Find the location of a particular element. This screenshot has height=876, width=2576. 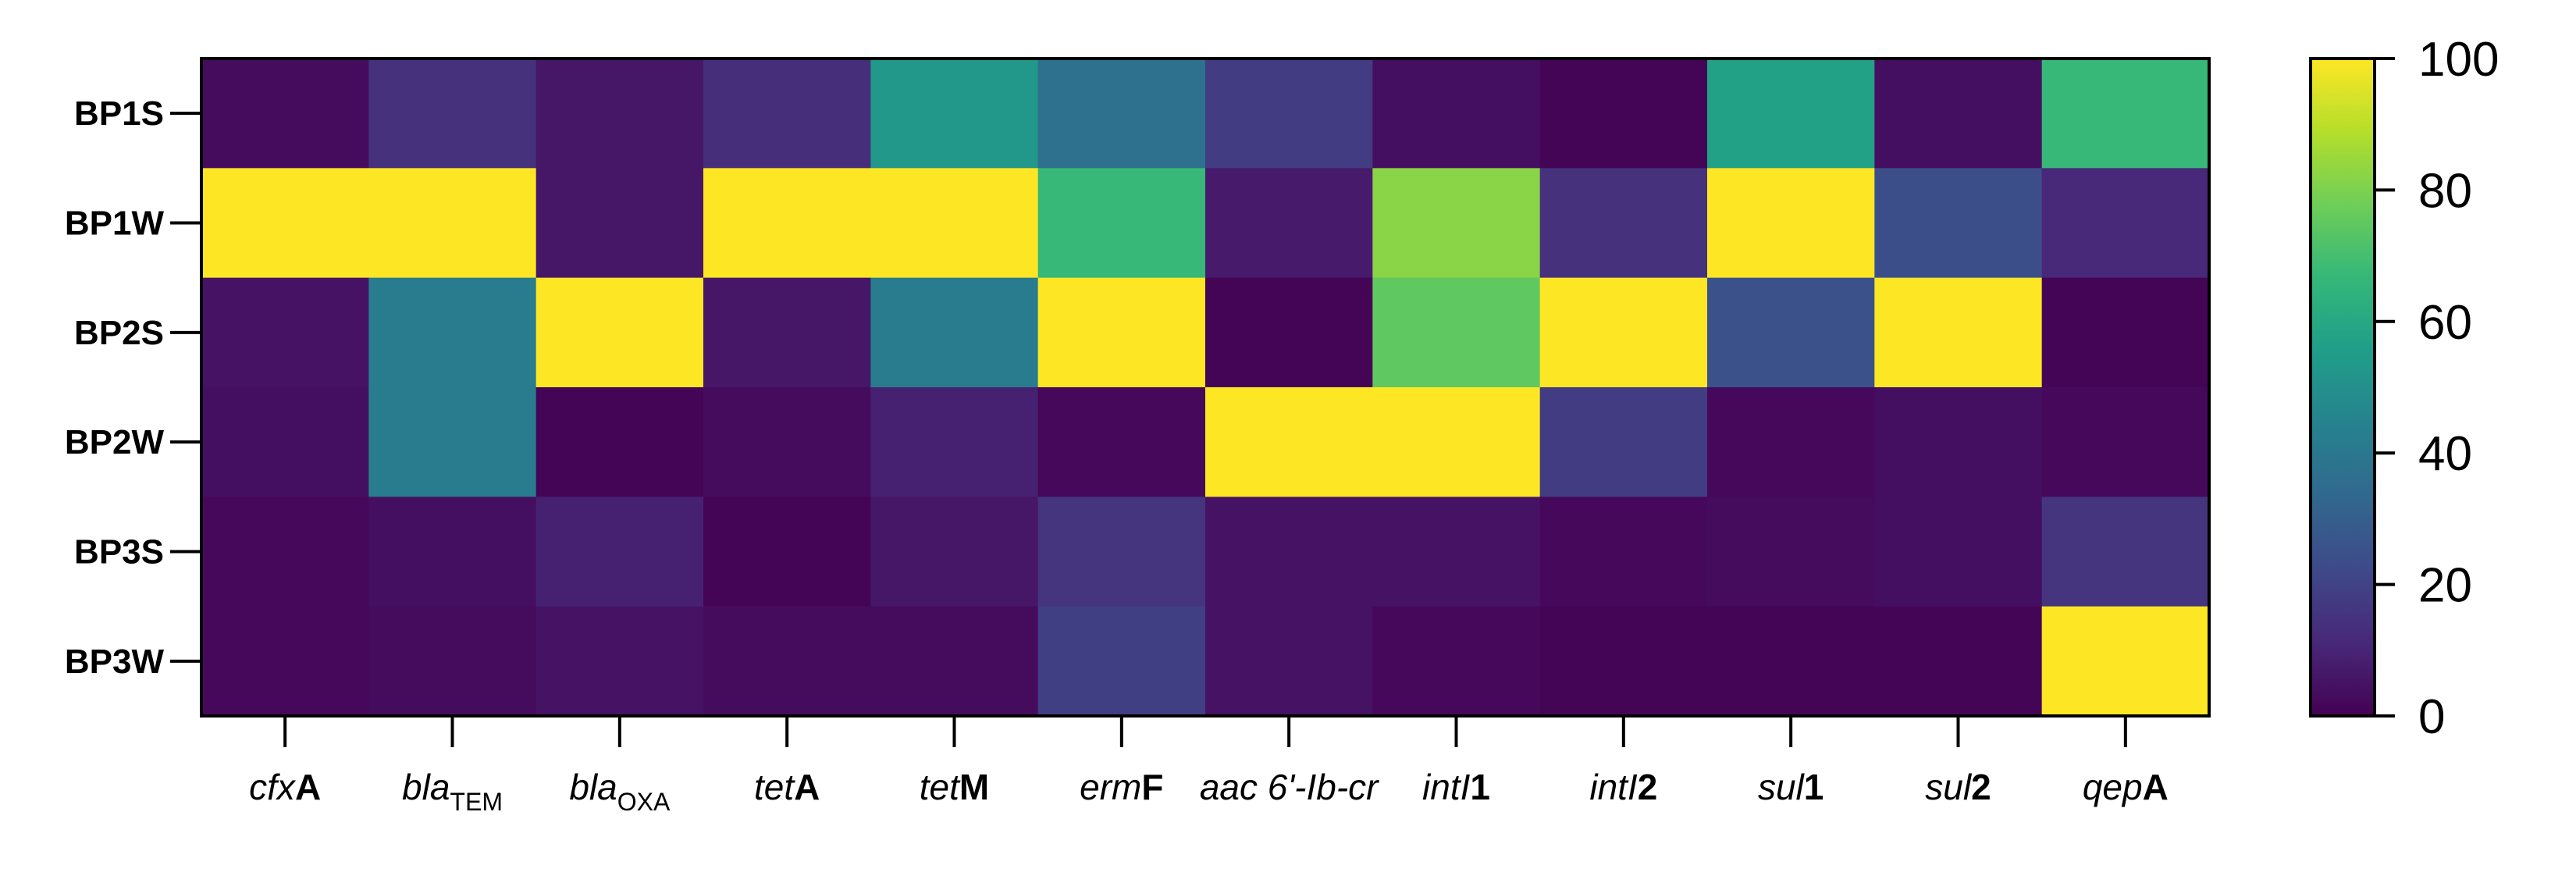

row-label-bp2s: BP2S is located at coordinates (119, 333).